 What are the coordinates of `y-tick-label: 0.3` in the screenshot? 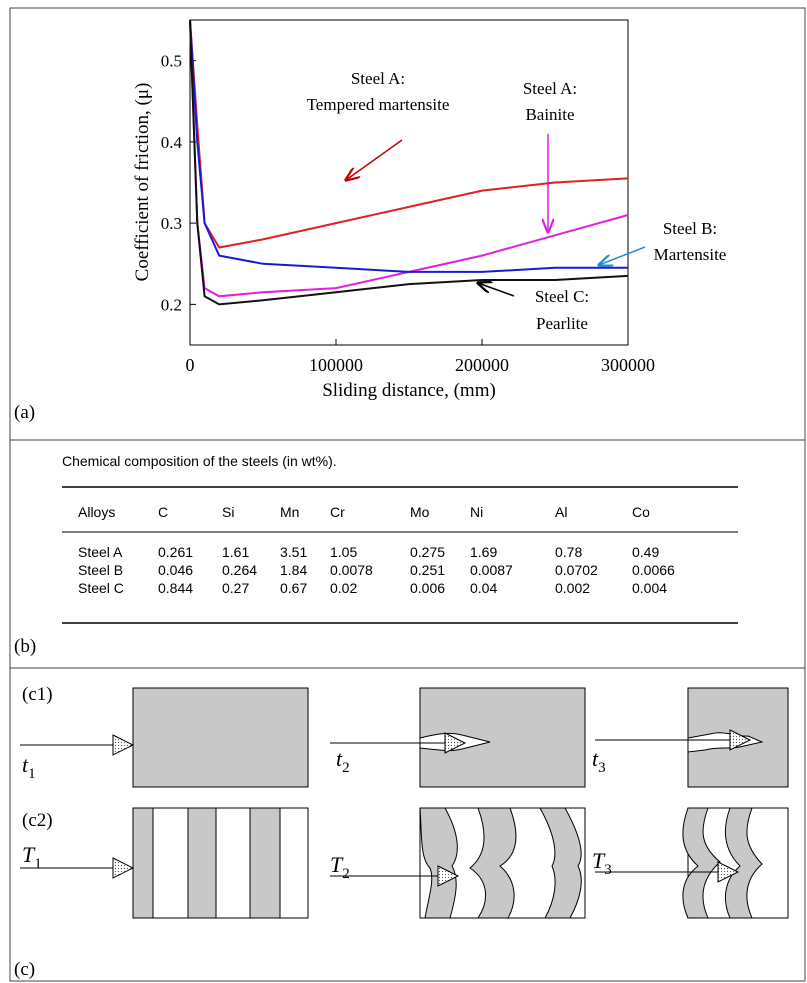 It's located at (171, 223).